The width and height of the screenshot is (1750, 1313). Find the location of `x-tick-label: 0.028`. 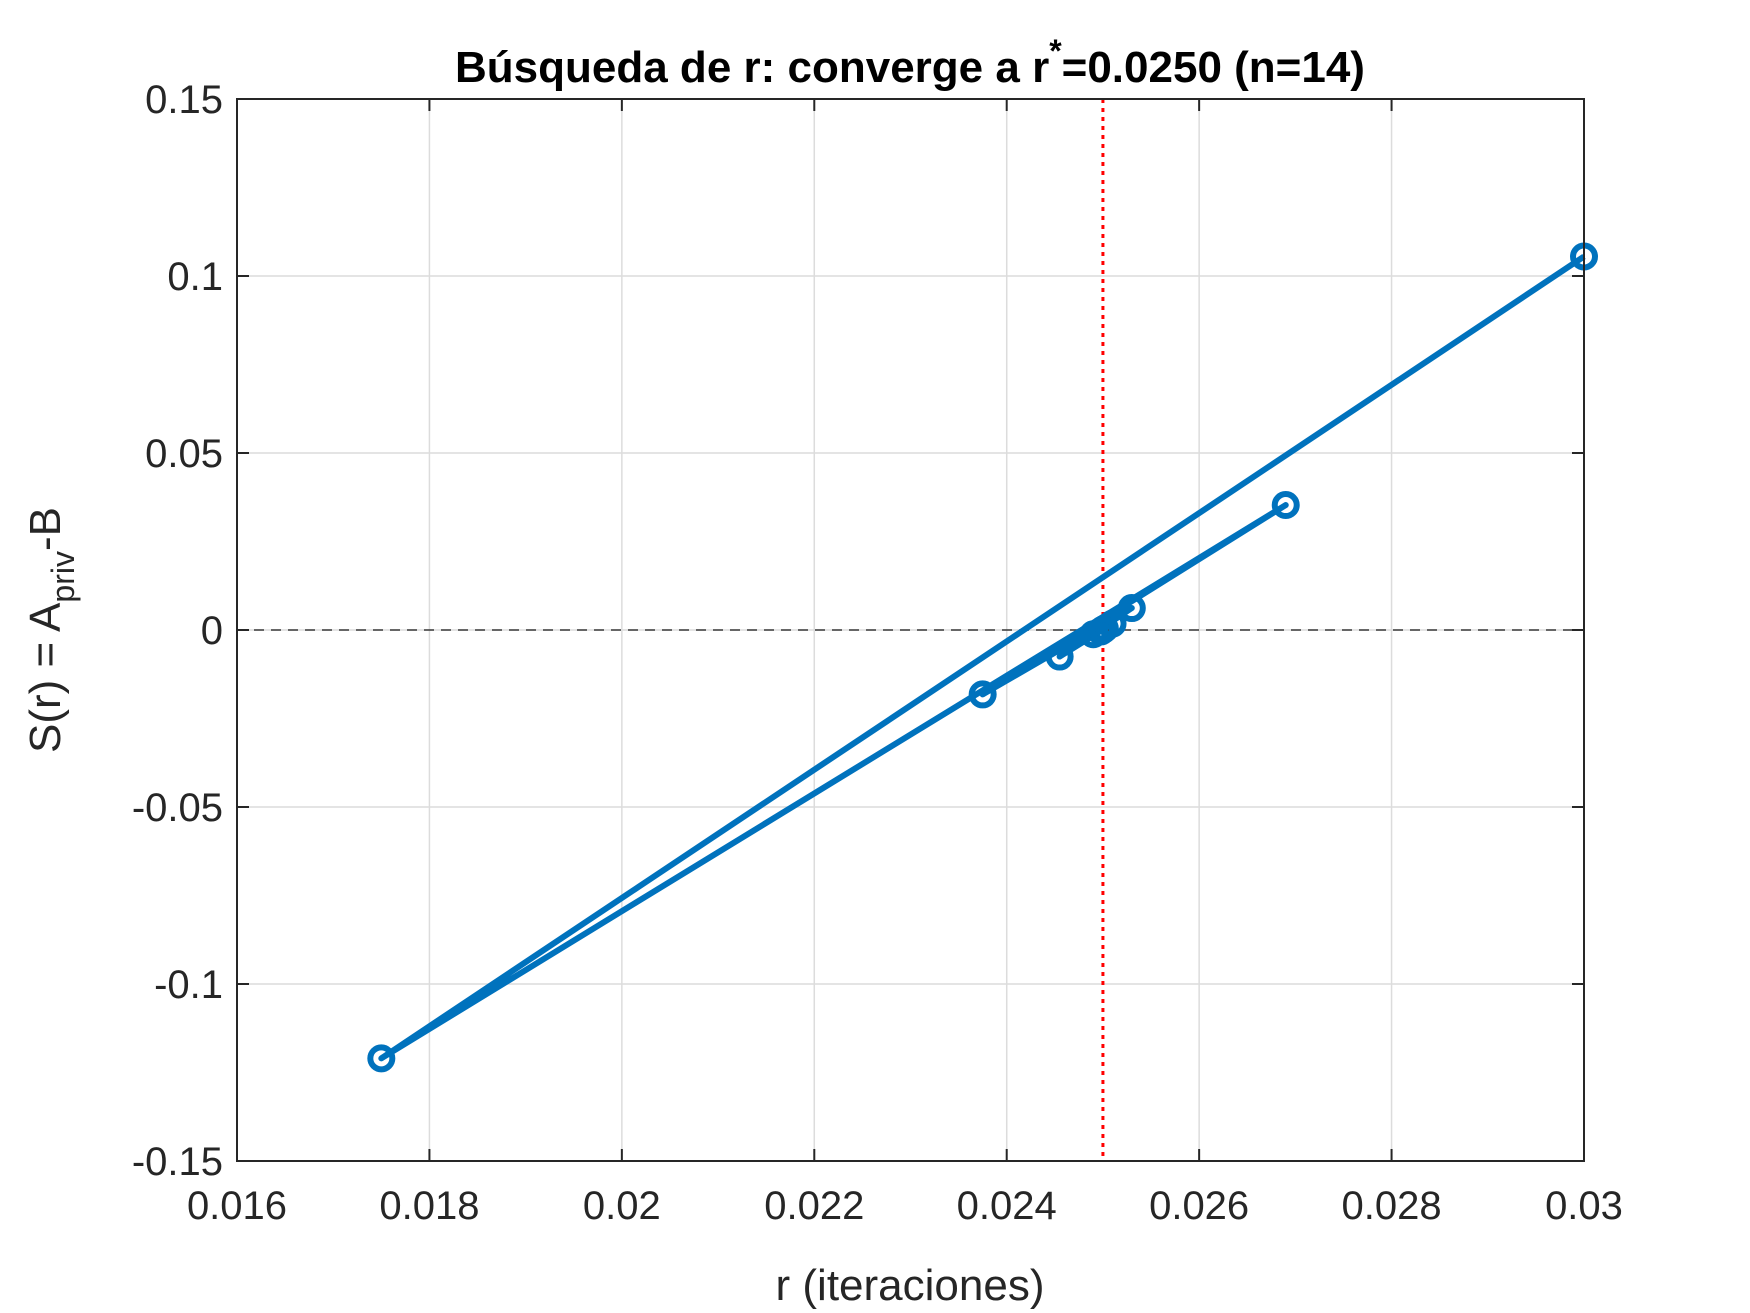

x-tick-label: 0.028 is located at coordinates (1392, 1206).